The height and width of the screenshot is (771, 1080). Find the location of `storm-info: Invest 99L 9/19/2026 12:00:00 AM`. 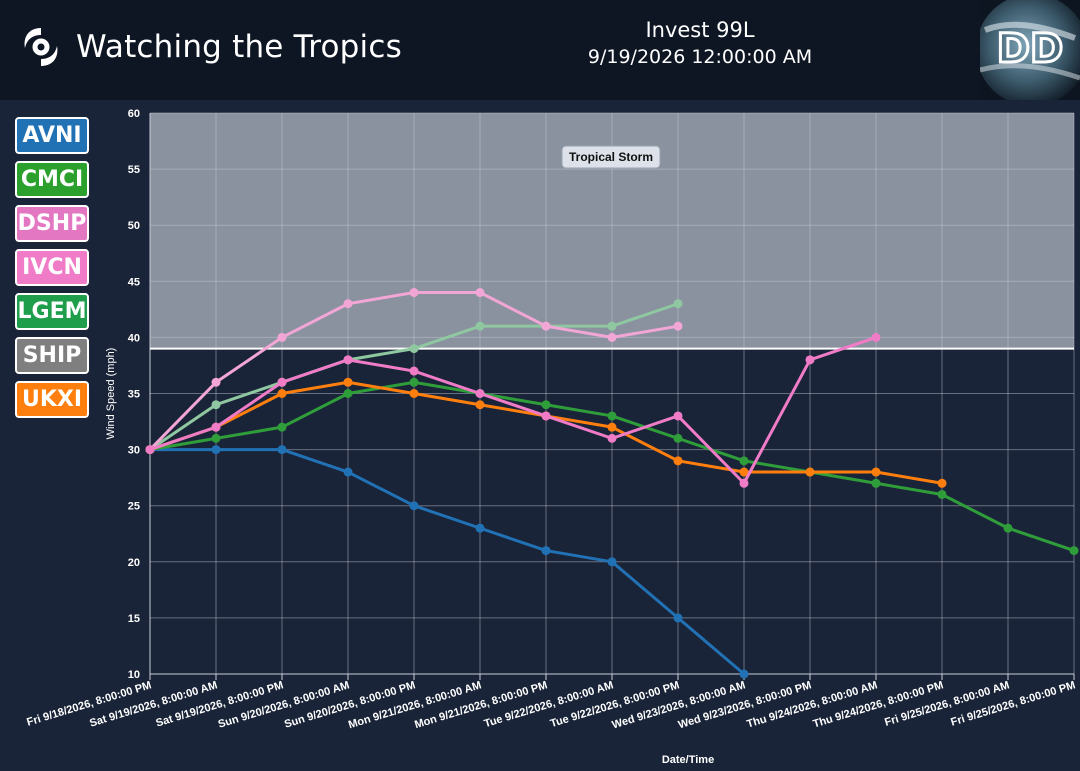

storm-info: Invest 99L 9/19/2026 12:00:00 AM is located at coordinates (700, 43).